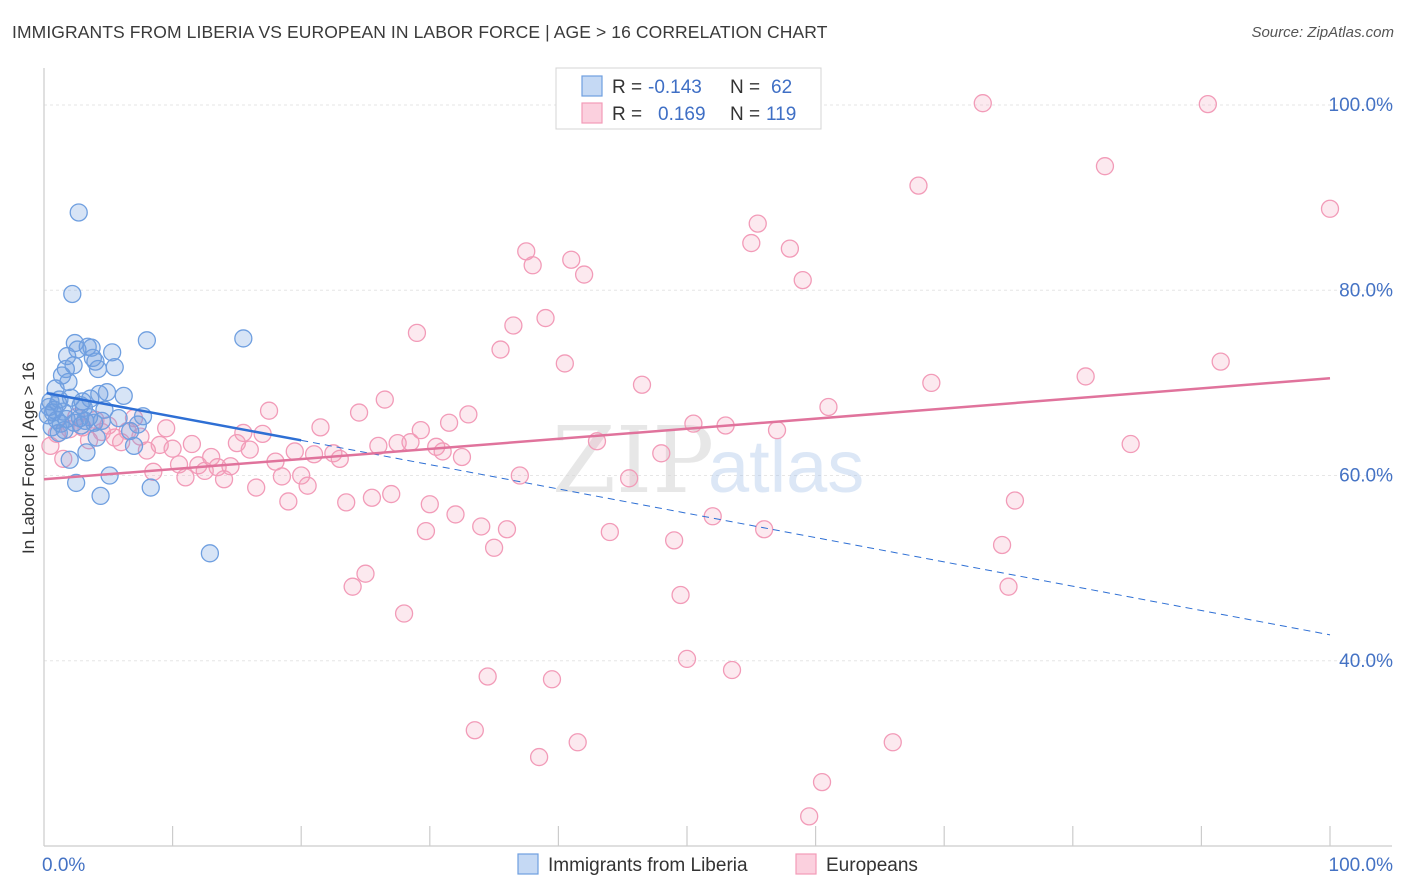  What do you see at coordinates (675, 87) in the screenshot?
I see `stats-r-value-1: -0.143` at bounding box center [675, 87].